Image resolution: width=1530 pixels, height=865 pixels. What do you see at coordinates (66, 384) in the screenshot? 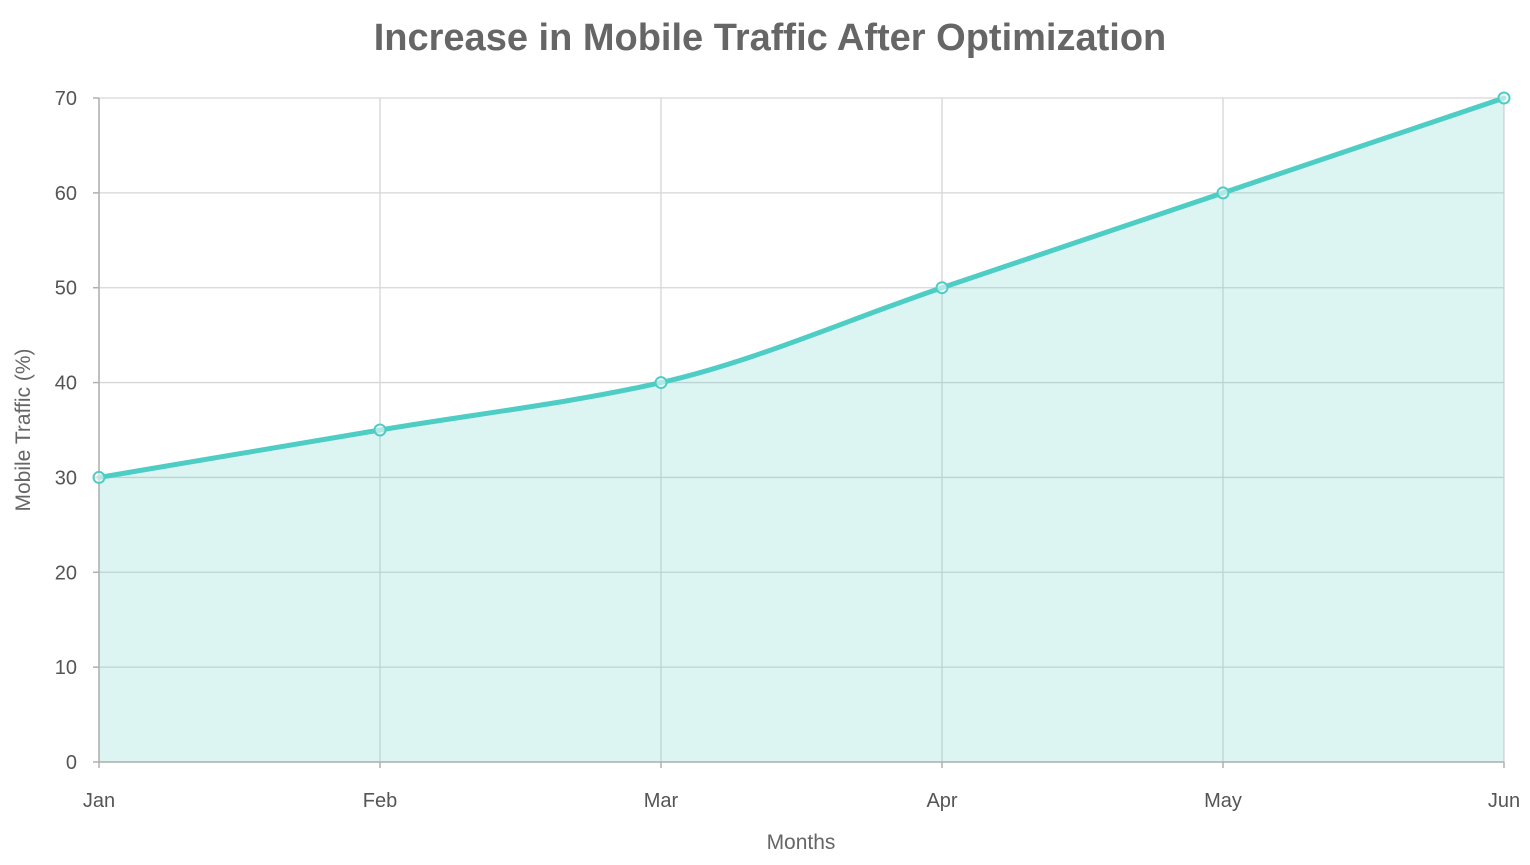
I see `y-tick-label: 40` at bounding box center [66, 384].